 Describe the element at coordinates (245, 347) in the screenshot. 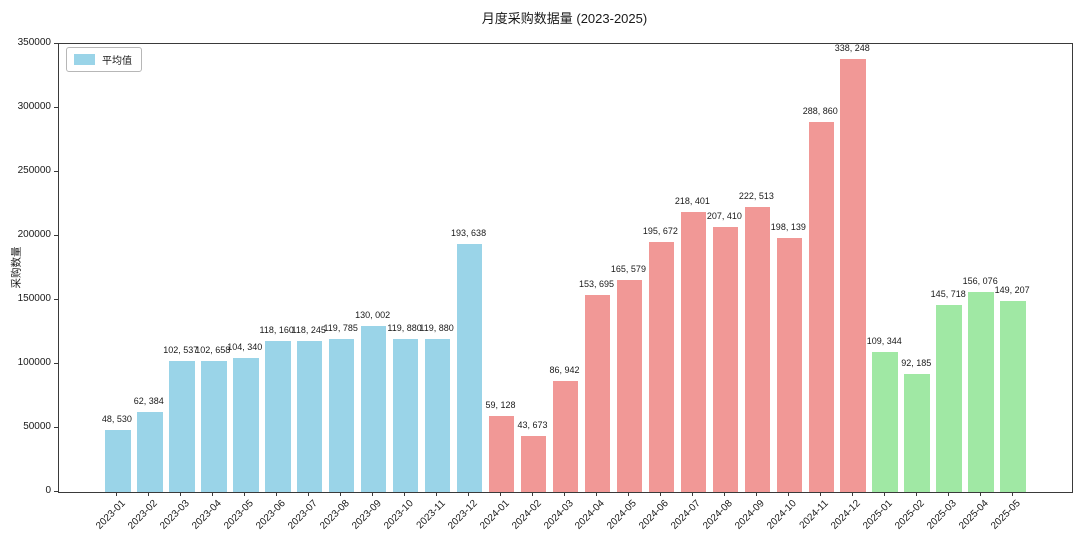

I see `bar-value-label: 104, 340` at that location.